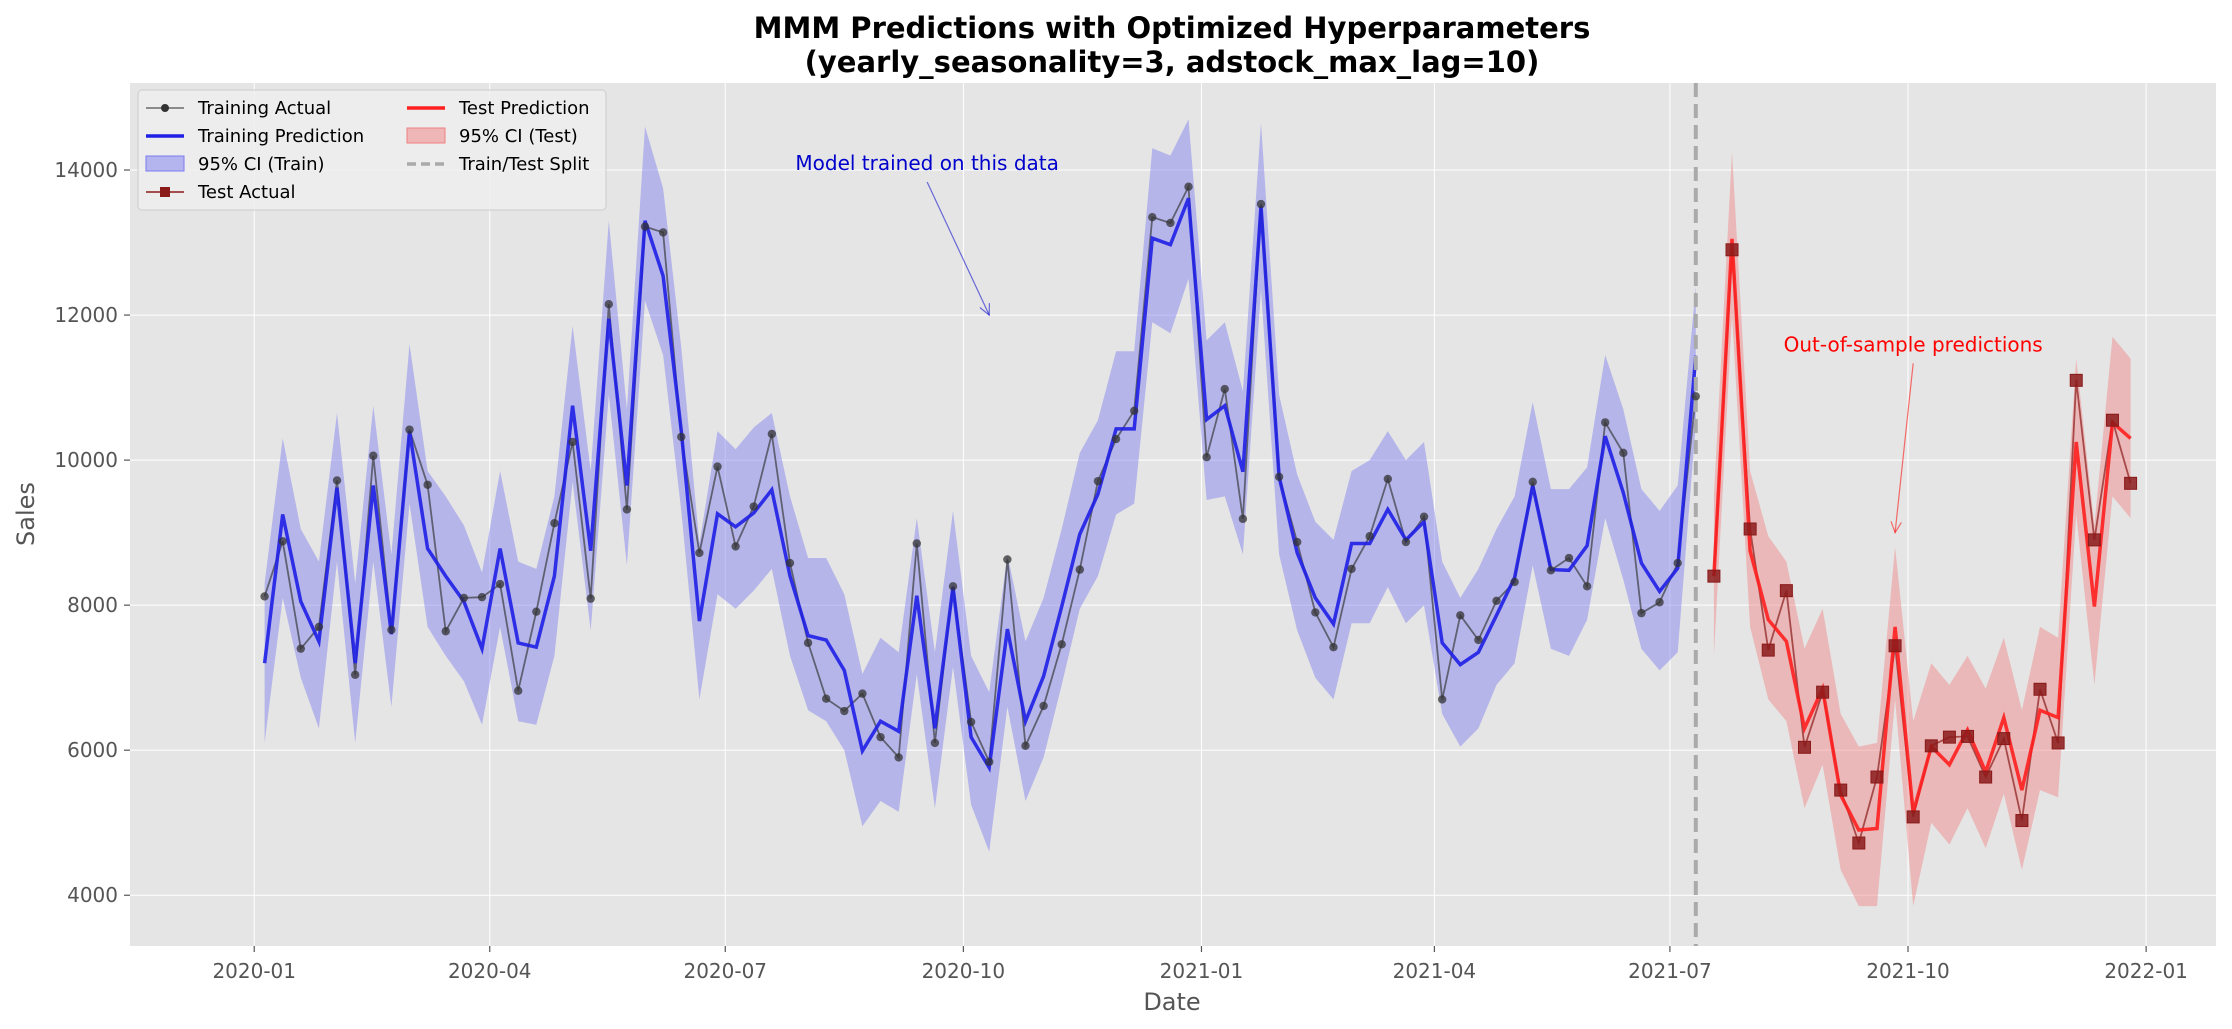 The image size is (2232, 1029). I want to click on legend-label: Test Prediction, so click(524, 108).